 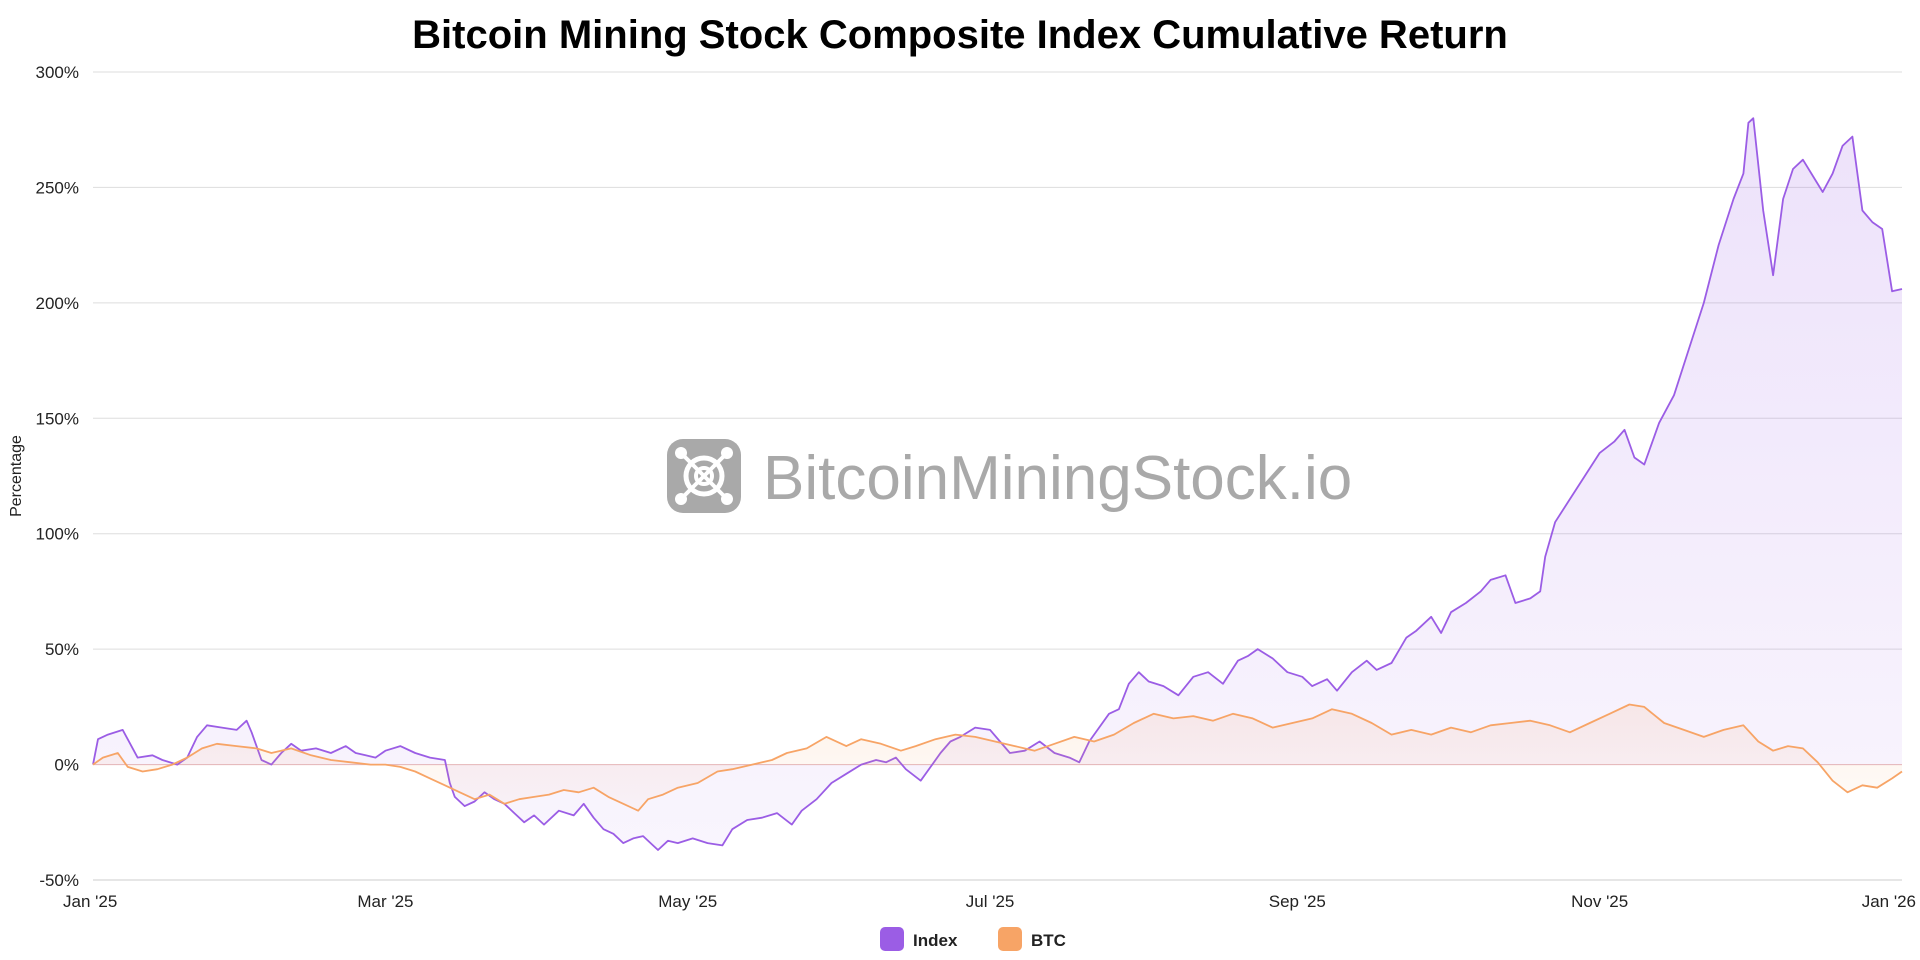 I want to click on y-tick-label: 200%, so click(x=57, y=303).